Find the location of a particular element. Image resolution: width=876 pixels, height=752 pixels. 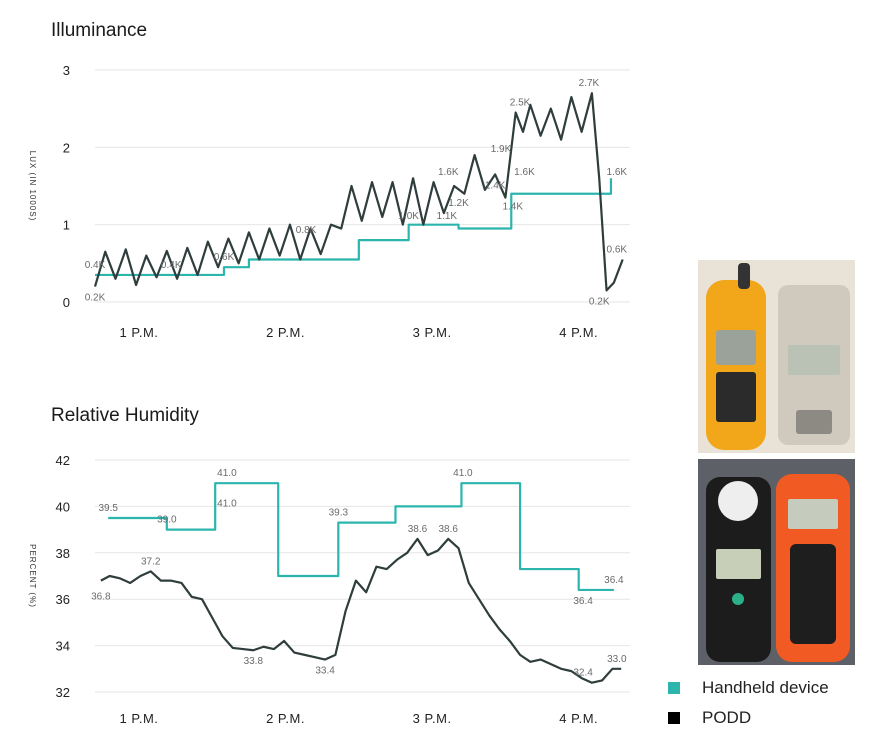

humidity-x-tick-label: 3 P.M. is located at coordinates (432, 718).